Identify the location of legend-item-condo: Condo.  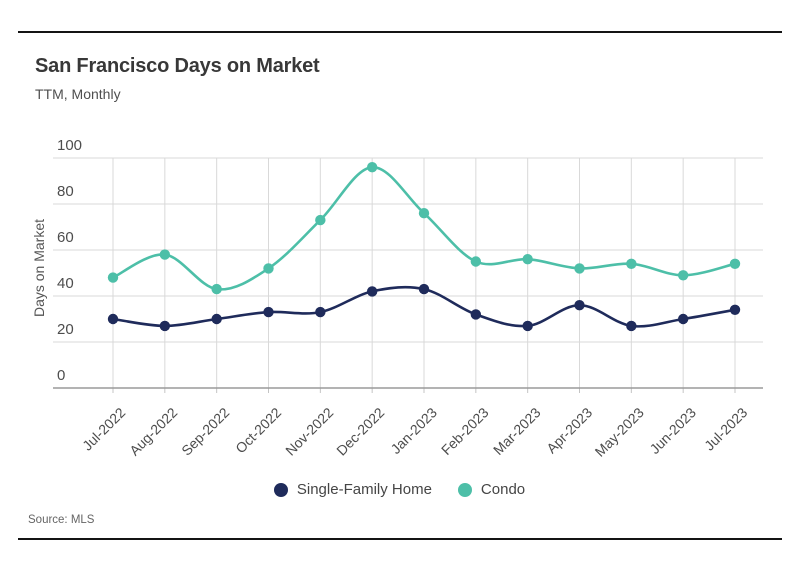
(491, 489).